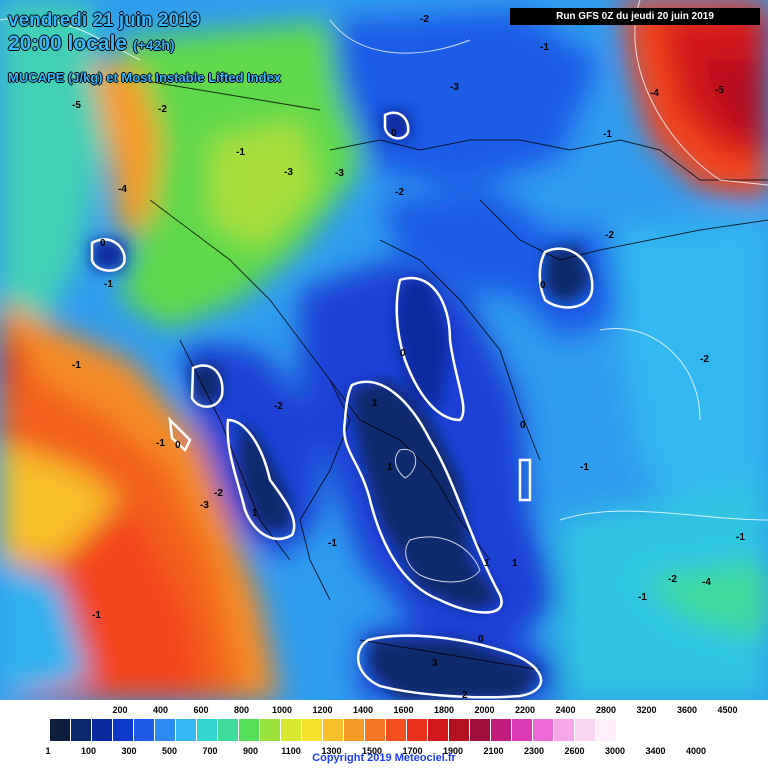 The height and width of the screenshot is (768, 768). Describe the element at coordinates (384, 758) in the screenshot. I see `copyright: Copyright 2019 Meteociel.fr` at that location.